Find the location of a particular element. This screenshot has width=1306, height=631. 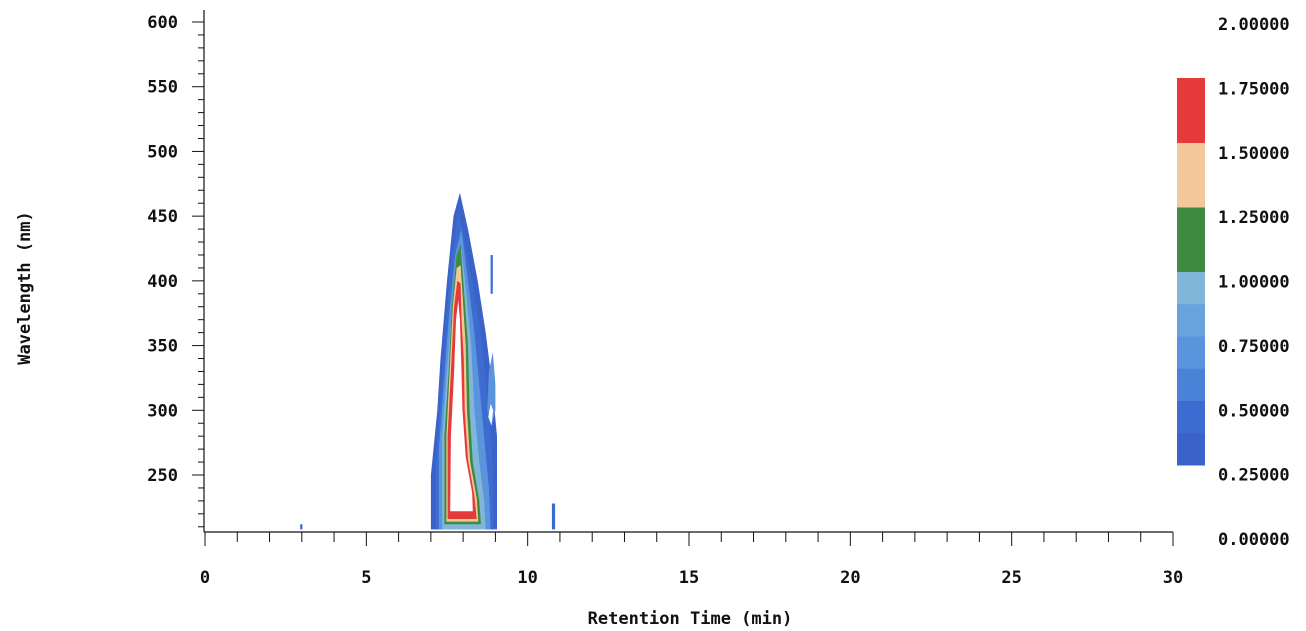

colorbar-tick-label: 2.00000 is located at coordinates (1254, 25).